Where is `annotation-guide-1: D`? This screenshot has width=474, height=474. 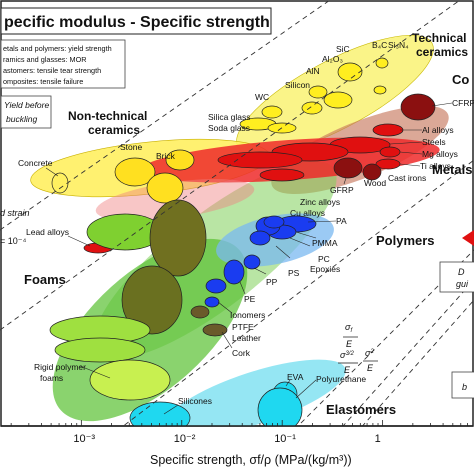
annotation-guide-1: D is located at coordinates (461, 272).